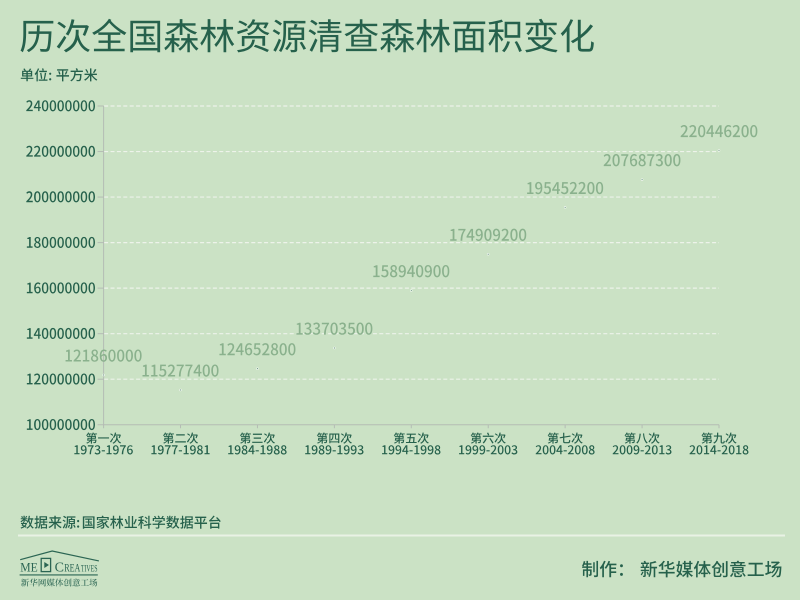 The image size is (800, 600). Describe the element at coordinates (72, 569) in the screenshot. I see `svg-text: REA` at that location.